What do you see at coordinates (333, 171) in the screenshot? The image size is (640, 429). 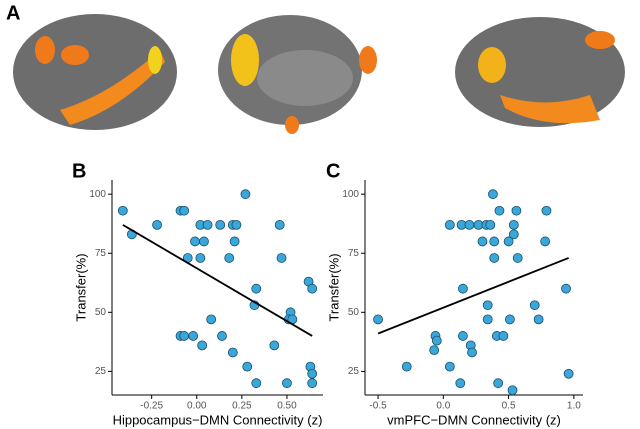 I see `panel-label: C` at bounding box center [333, 171].